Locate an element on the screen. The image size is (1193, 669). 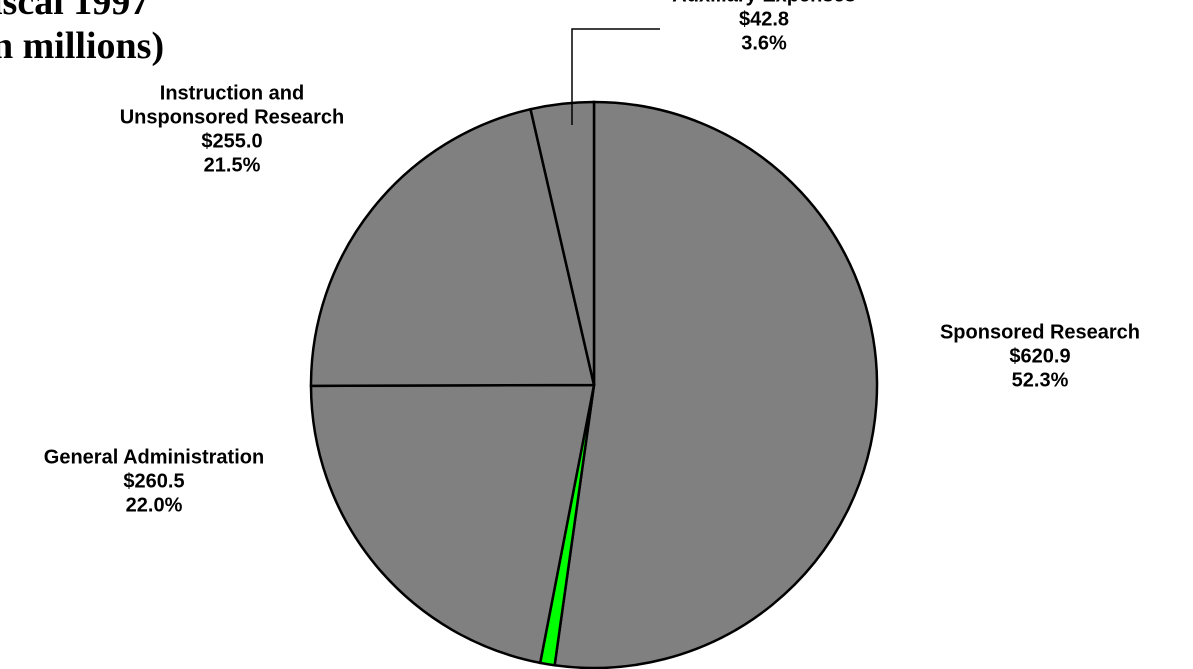
slice-name-label: Auxiliary Expenses is located at coordinates (763, 3).